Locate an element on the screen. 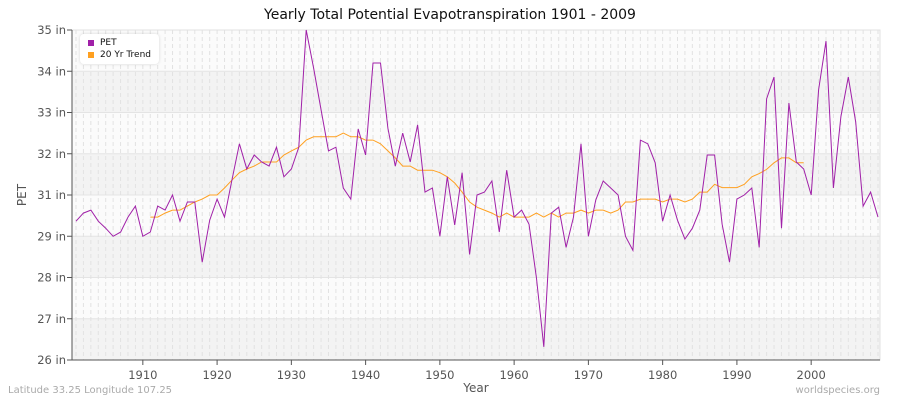  y-tick-label: 28 in is located at coordinates (51, 278).